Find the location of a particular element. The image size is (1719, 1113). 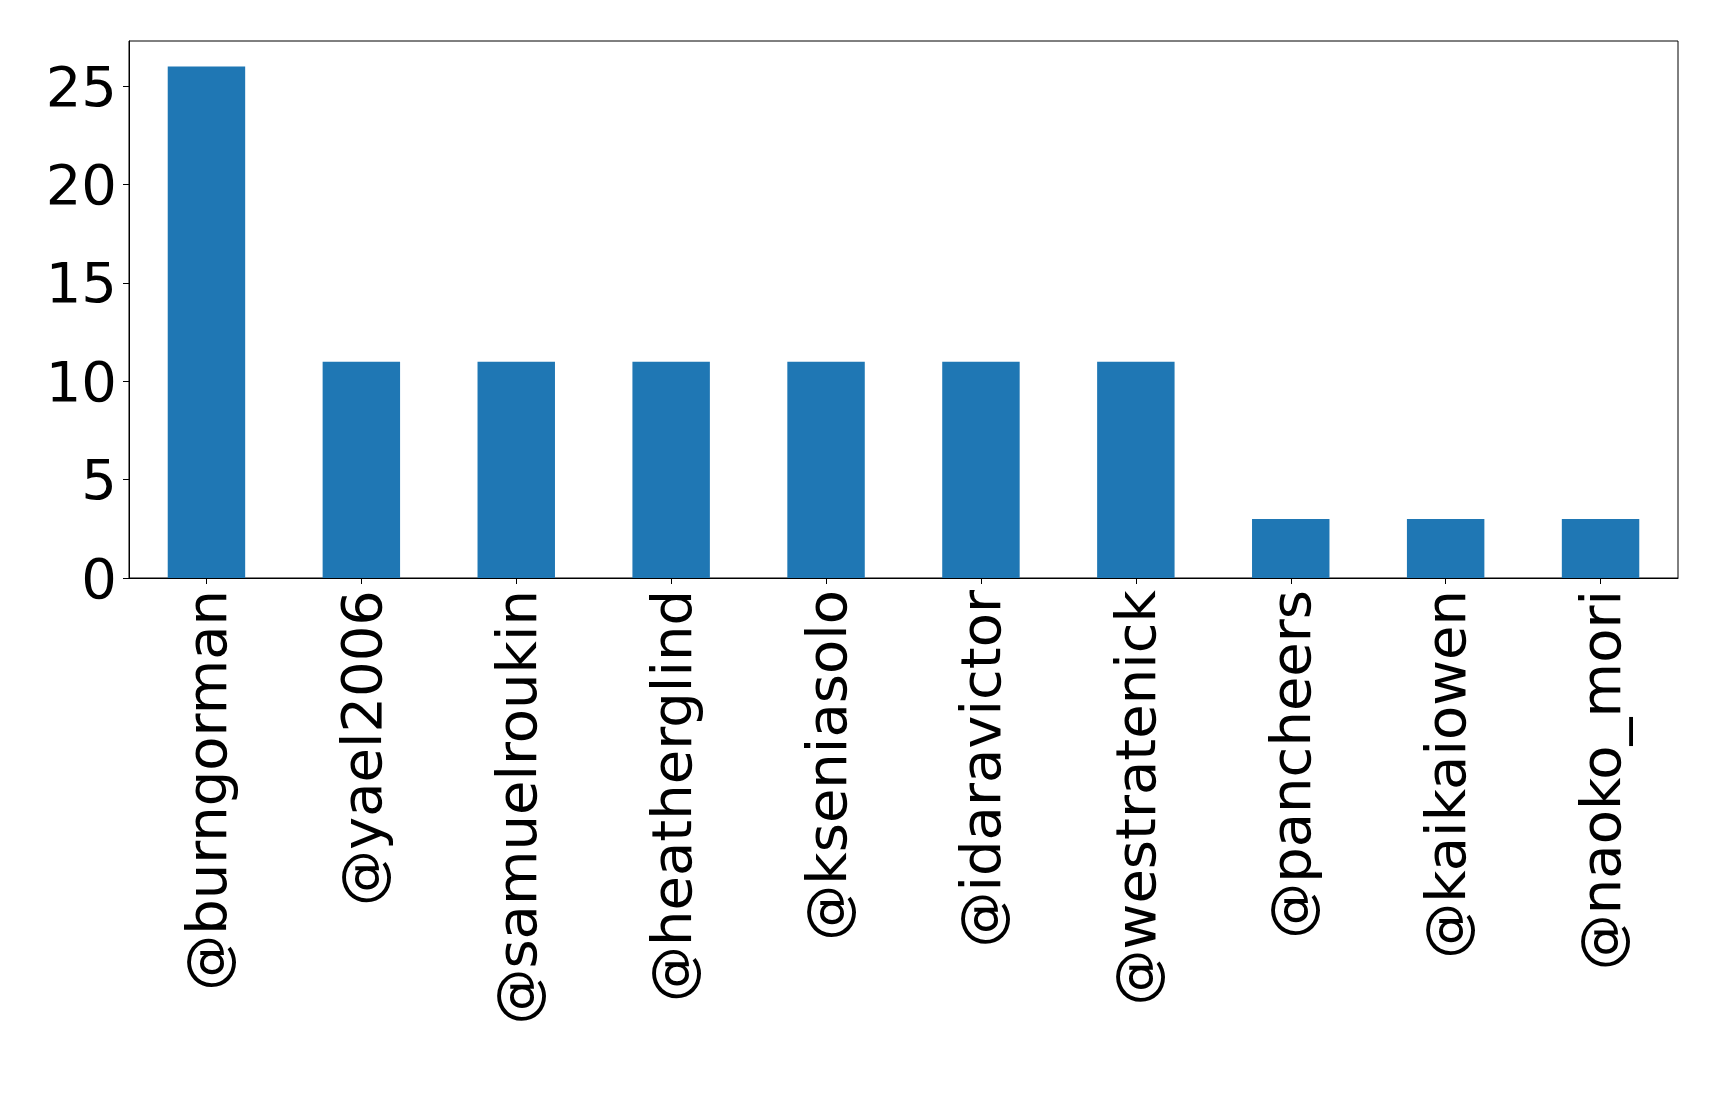

x-tick-label: @westratenick is located at coordinates (1136, 797).